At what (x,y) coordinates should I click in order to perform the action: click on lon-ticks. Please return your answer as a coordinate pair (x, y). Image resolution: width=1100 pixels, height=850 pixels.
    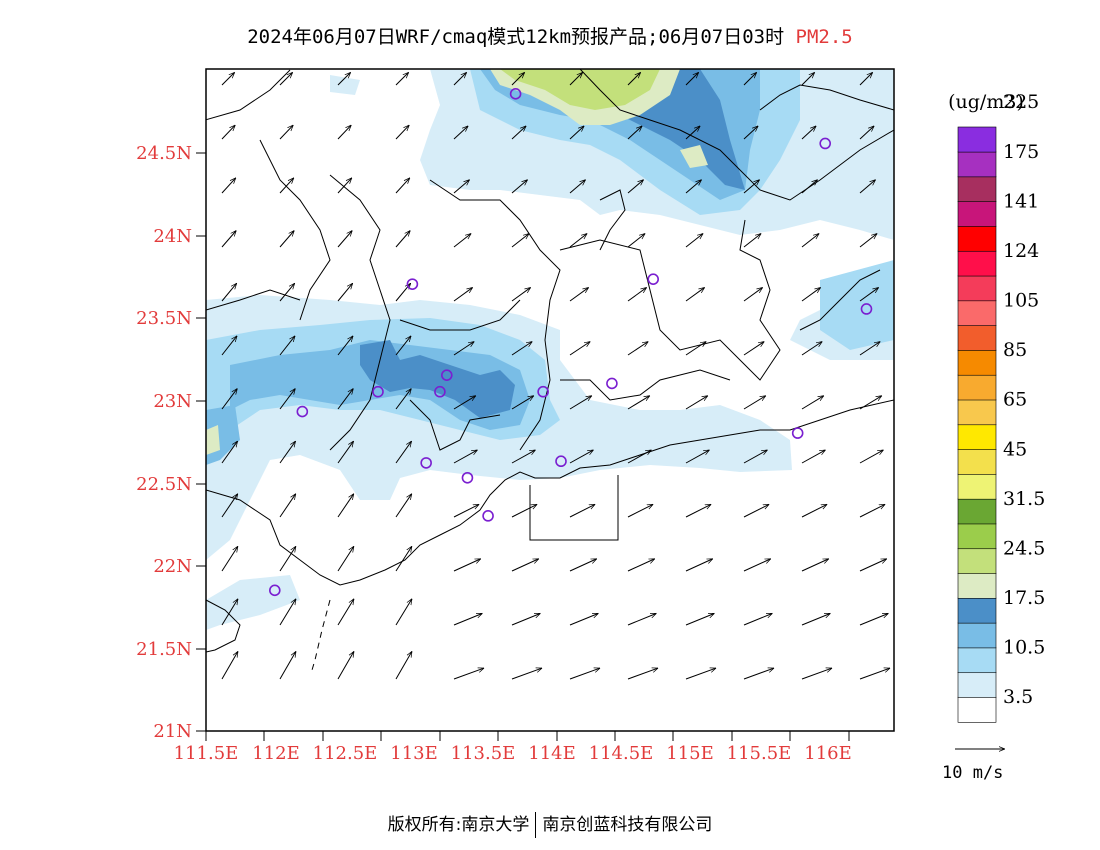
    Looking at the image, I should click on (527, 736).